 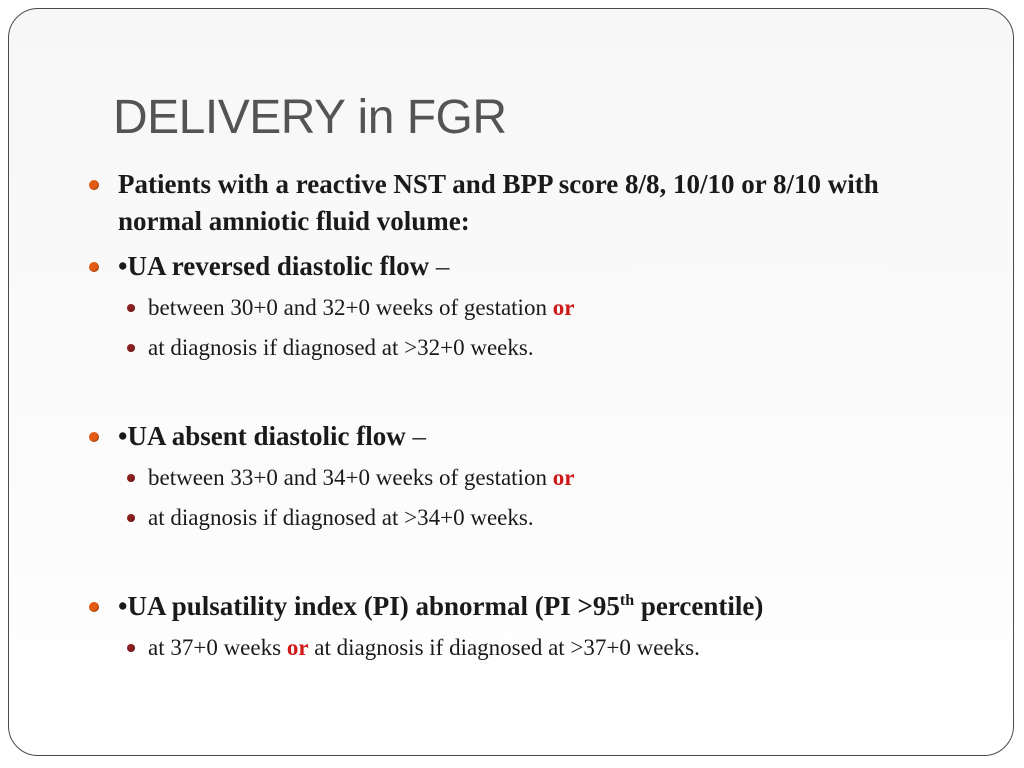 I want to click on ua-reversed-dash: –, so click(x=442, y=266).